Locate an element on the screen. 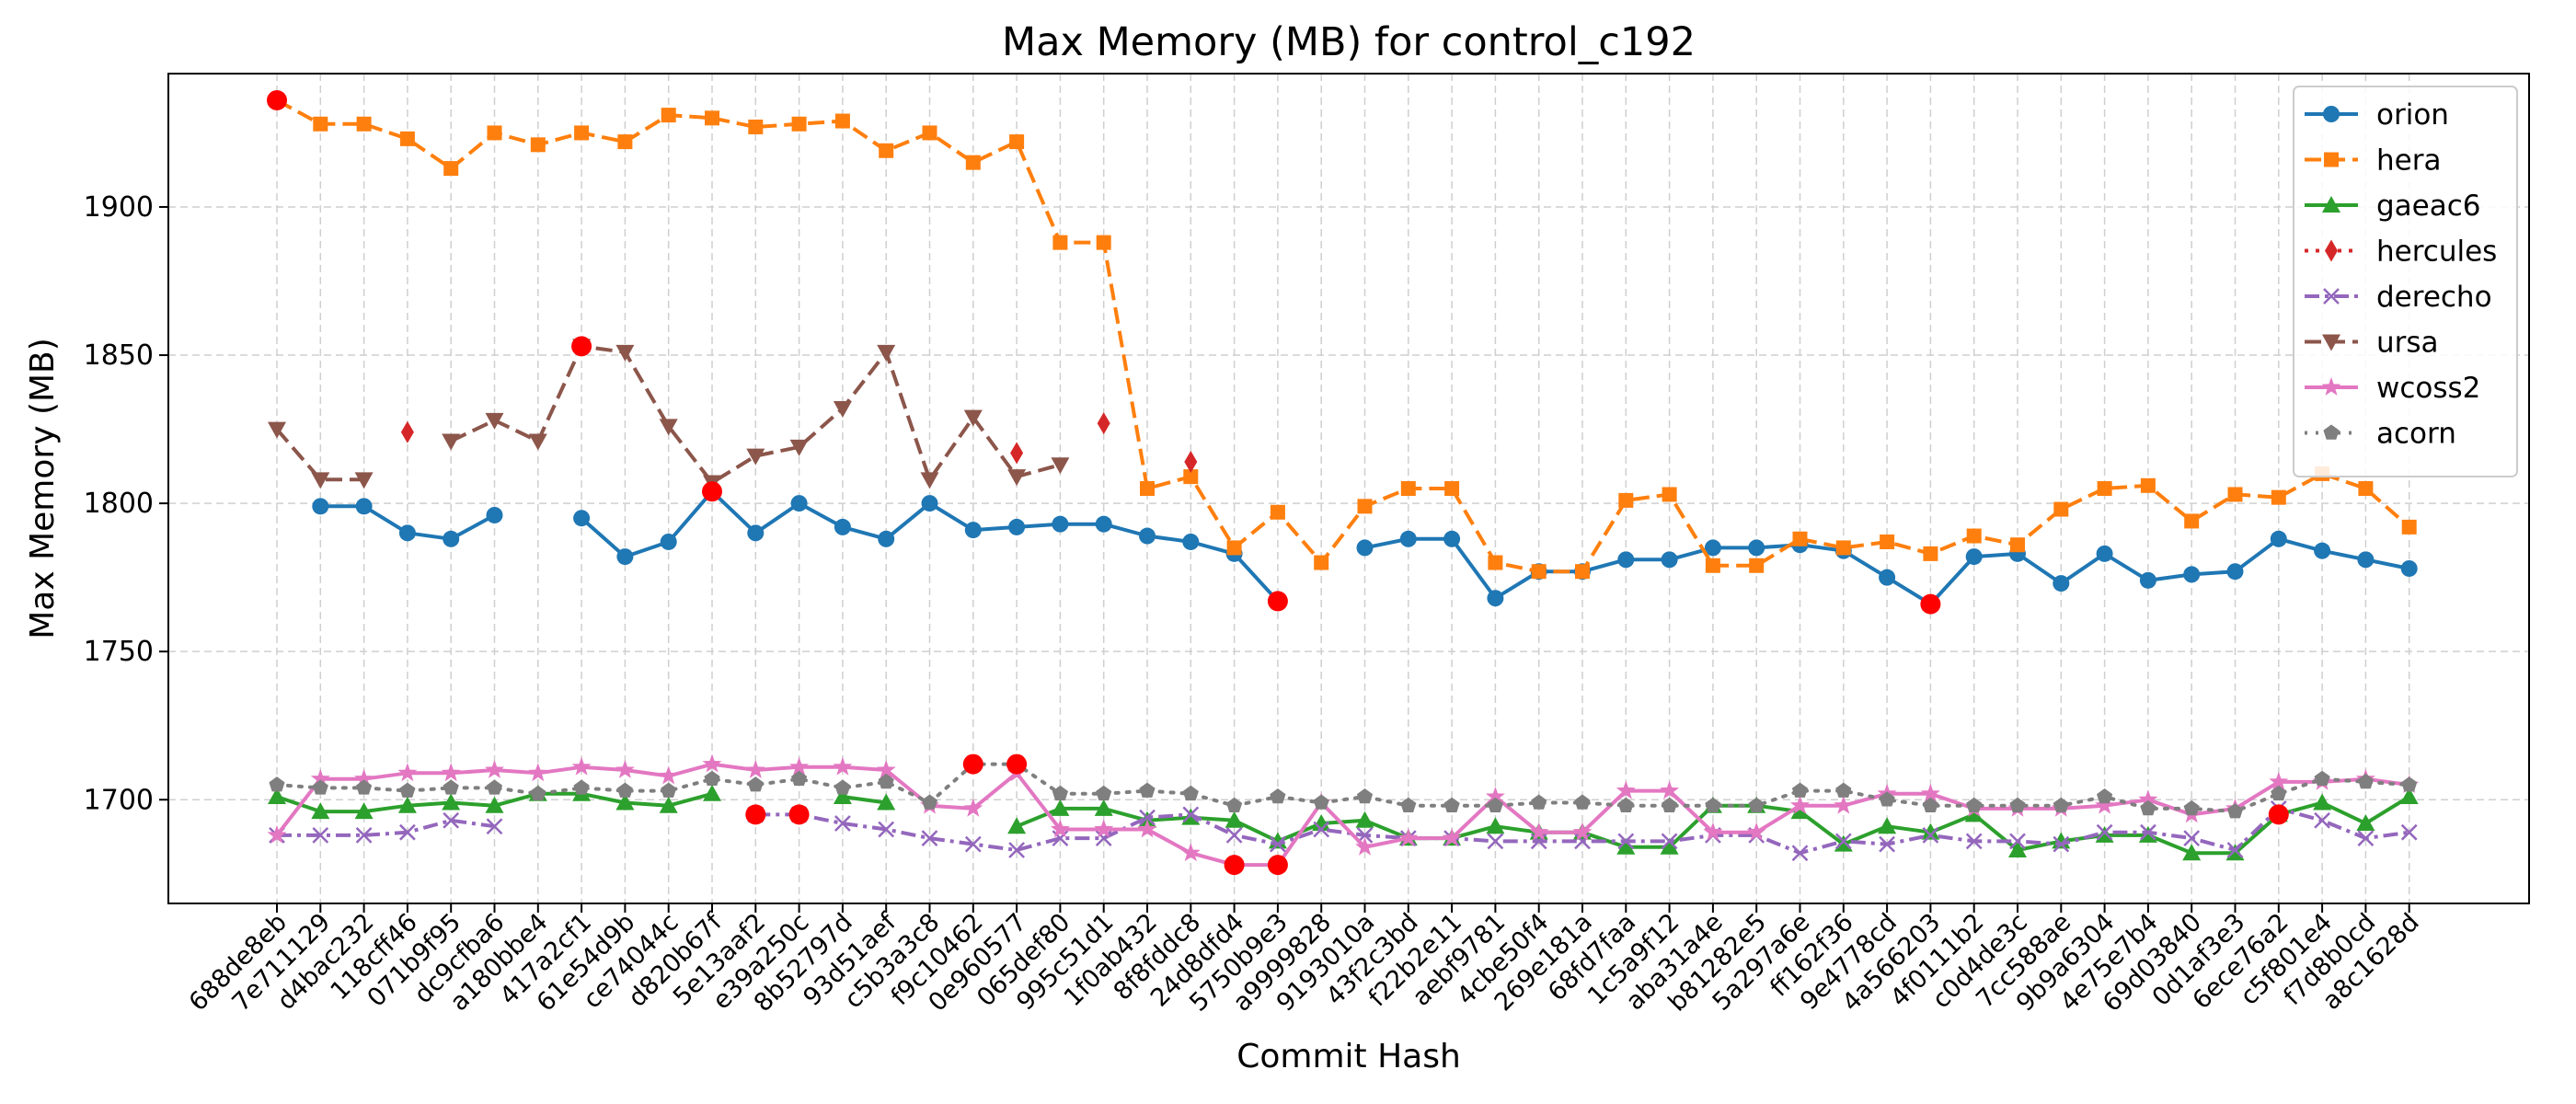 This screenshot has width=2576, height=1104. legend-entry-hercules: hercules is located at coordinates (2401, 252).